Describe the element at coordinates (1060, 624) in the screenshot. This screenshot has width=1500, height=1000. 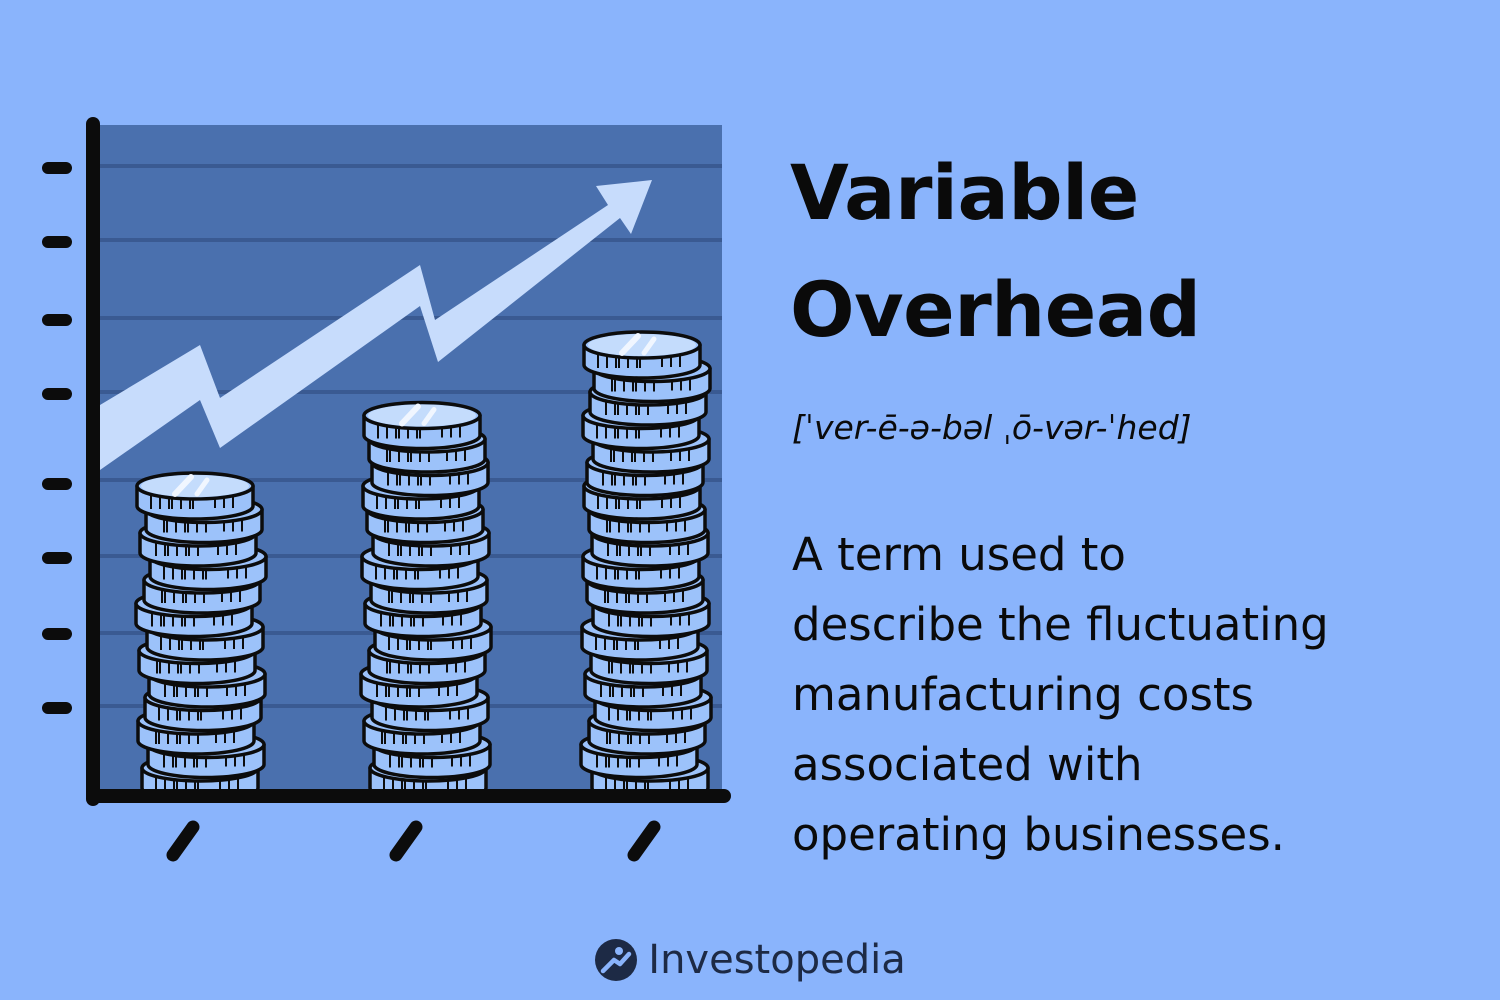
I see `definition-line-2: describe the fluctuating` at that location.